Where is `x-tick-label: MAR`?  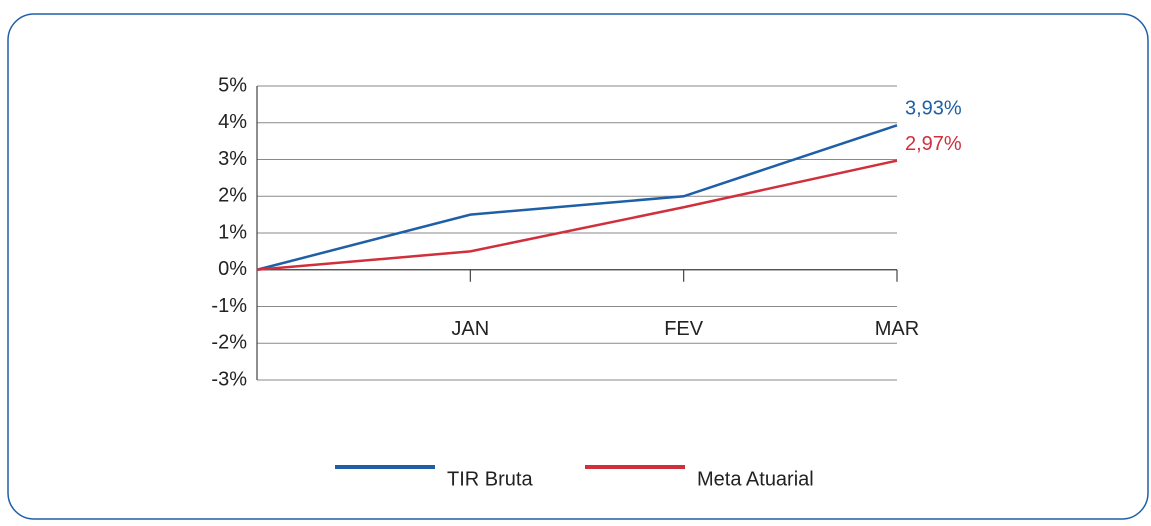 x-tick-label: MAR is located at coordinates (897, 329).